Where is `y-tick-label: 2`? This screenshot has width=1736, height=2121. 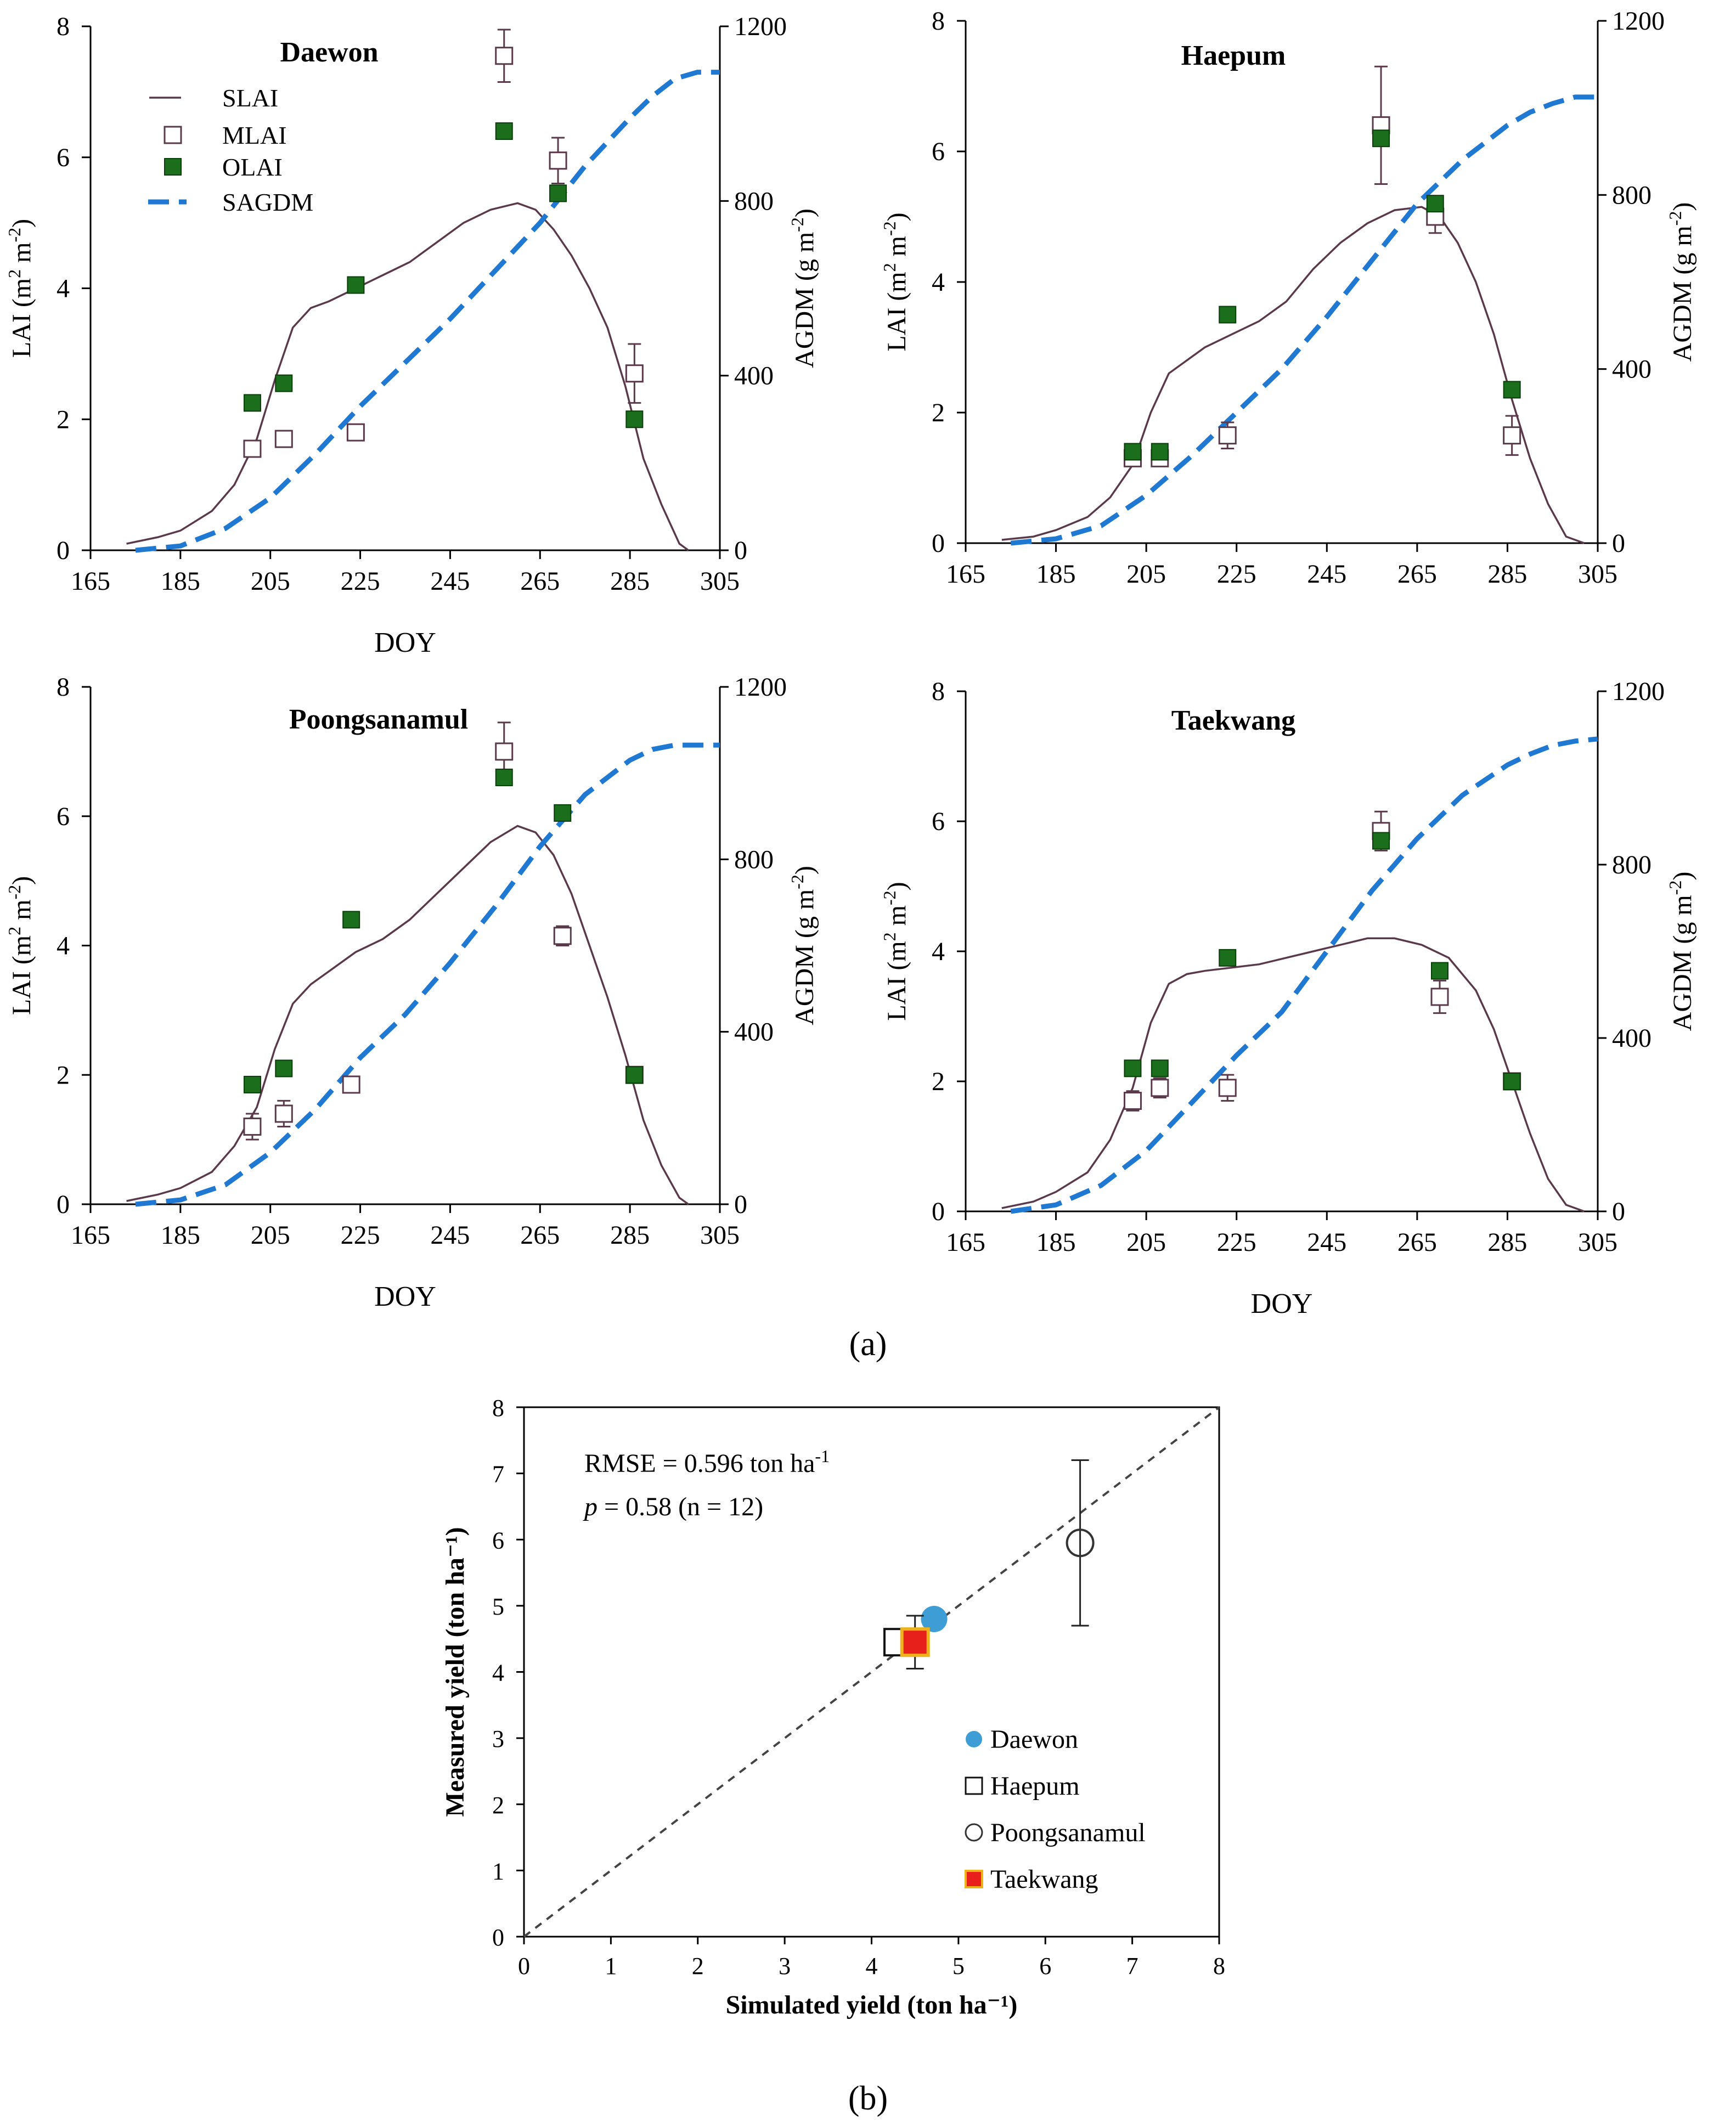 y-tick-label: 2 is located at coordinates (938, 1081).